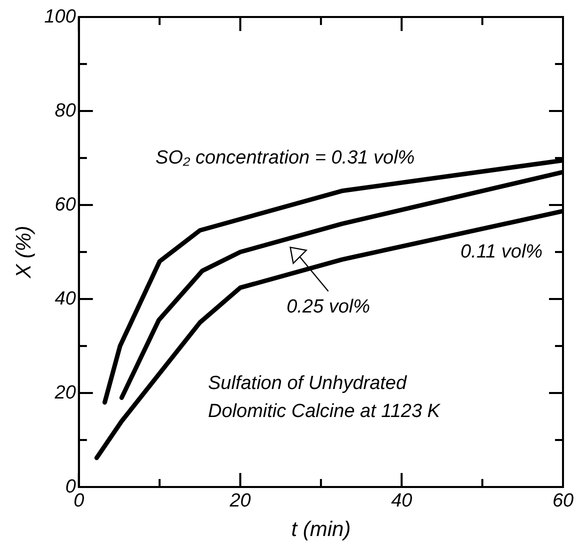 The width and height of the screenshot is (581, 549). What do you see at coordinates (65, 111) in the screenshot?
I see `y-tick-label: 80` at bounding box center [65, 111].